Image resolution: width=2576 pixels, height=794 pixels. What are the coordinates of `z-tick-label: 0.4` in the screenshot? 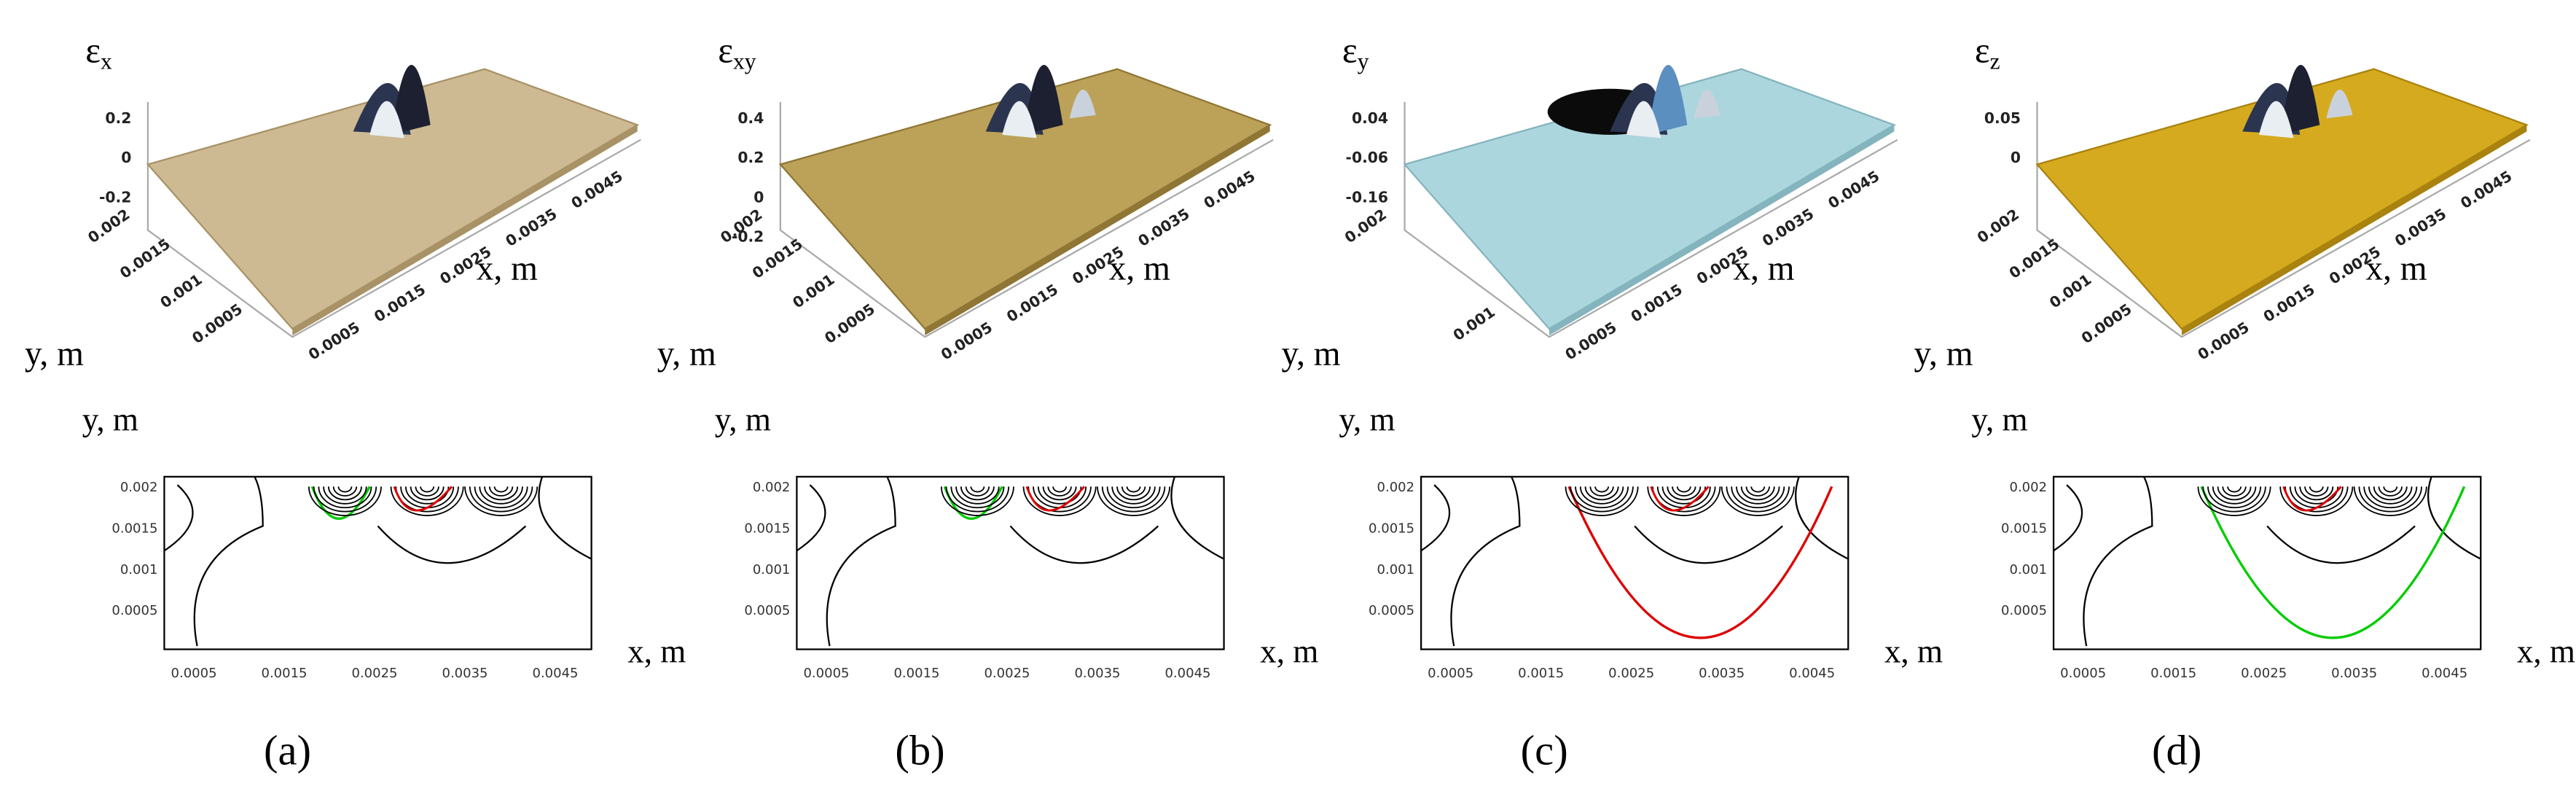 It's located at (750, 118).